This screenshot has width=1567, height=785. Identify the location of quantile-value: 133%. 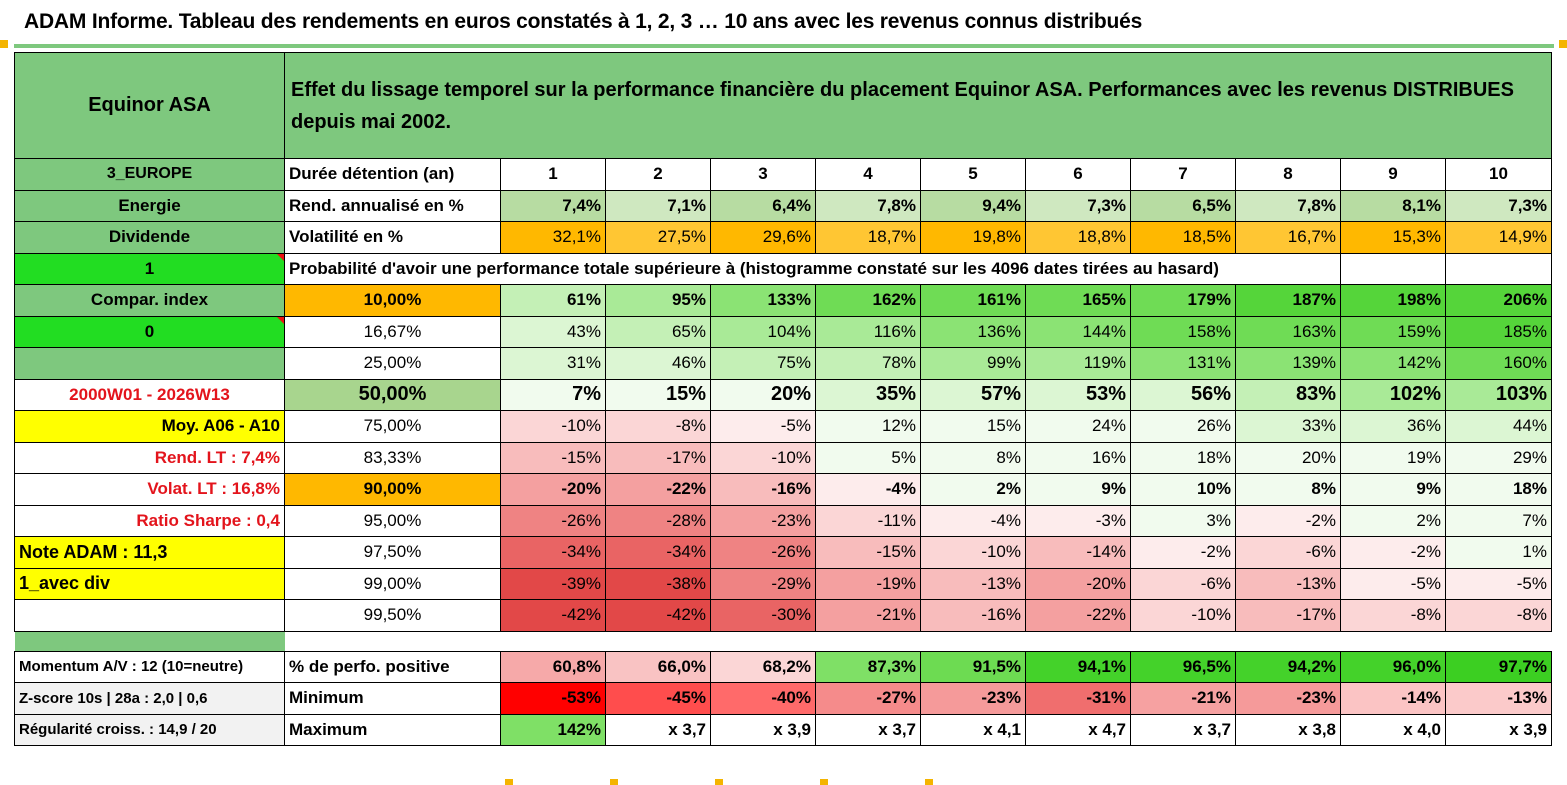
(763, 300).